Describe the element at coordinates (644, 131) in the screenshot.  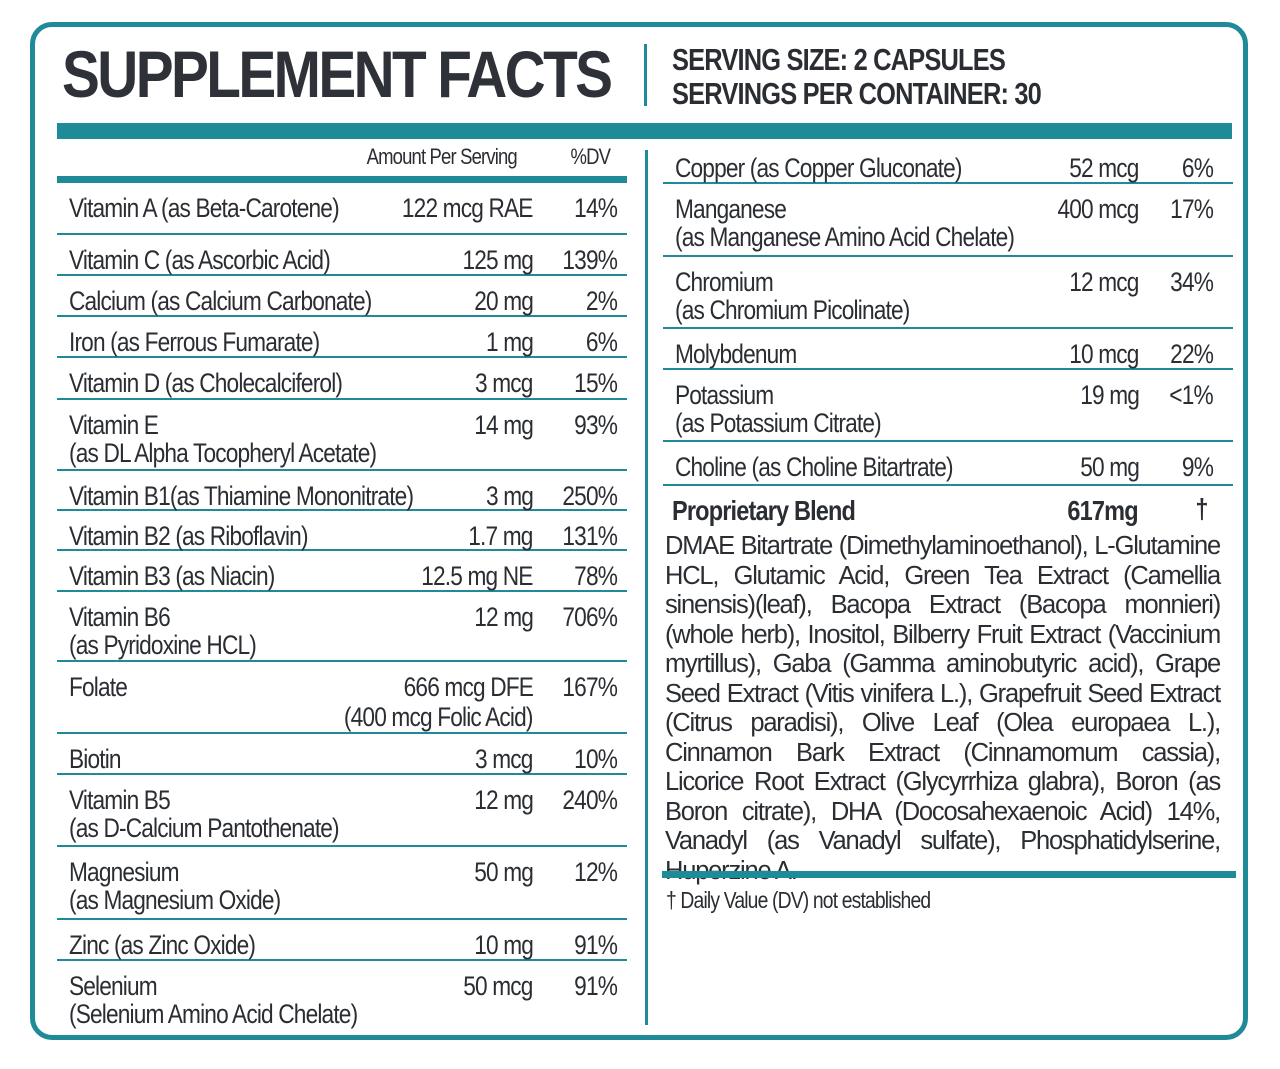
I see `header-bar` at that location.